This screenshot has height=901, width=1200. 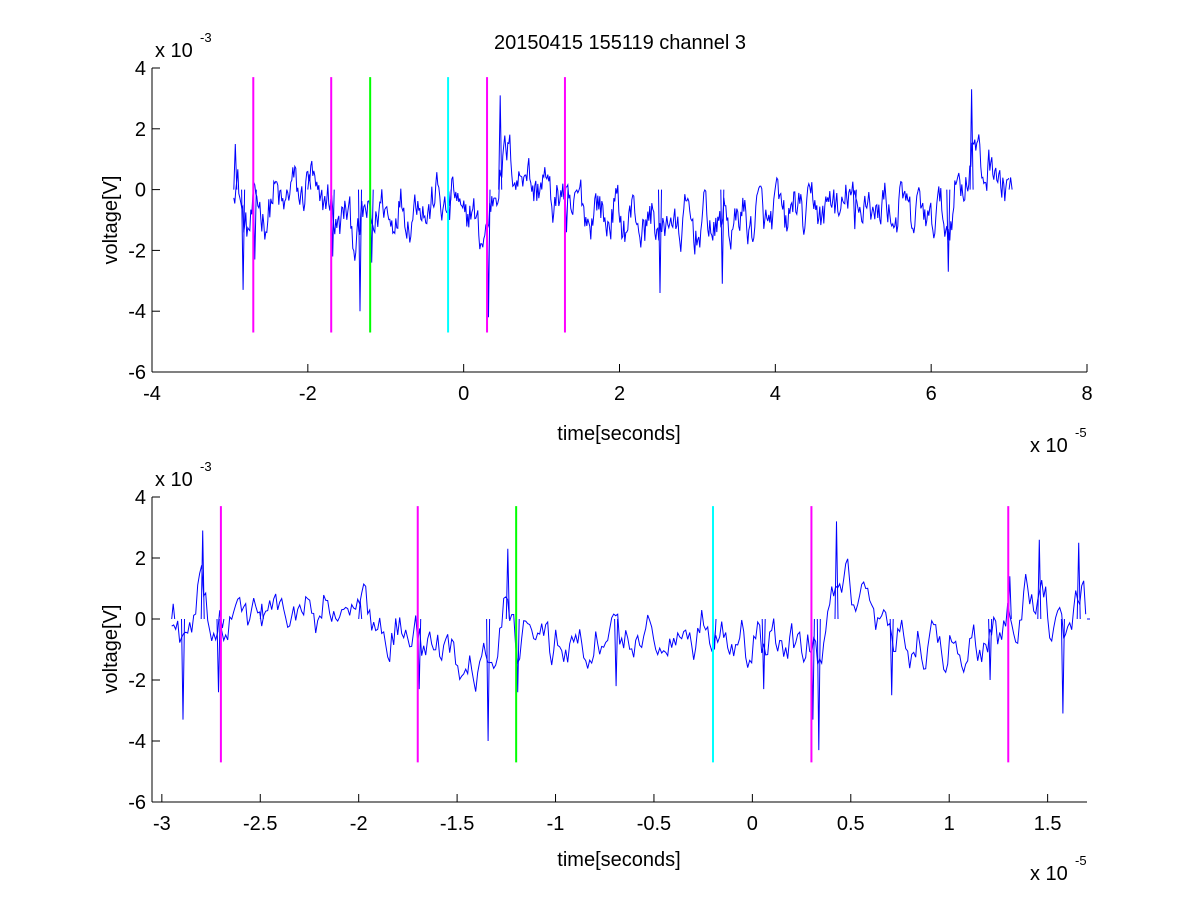 What do you see at coordinates (206, 37) in the screenshot?
I see `top-y-multiplier-exponent: -3` at bounding box center [206, 37].